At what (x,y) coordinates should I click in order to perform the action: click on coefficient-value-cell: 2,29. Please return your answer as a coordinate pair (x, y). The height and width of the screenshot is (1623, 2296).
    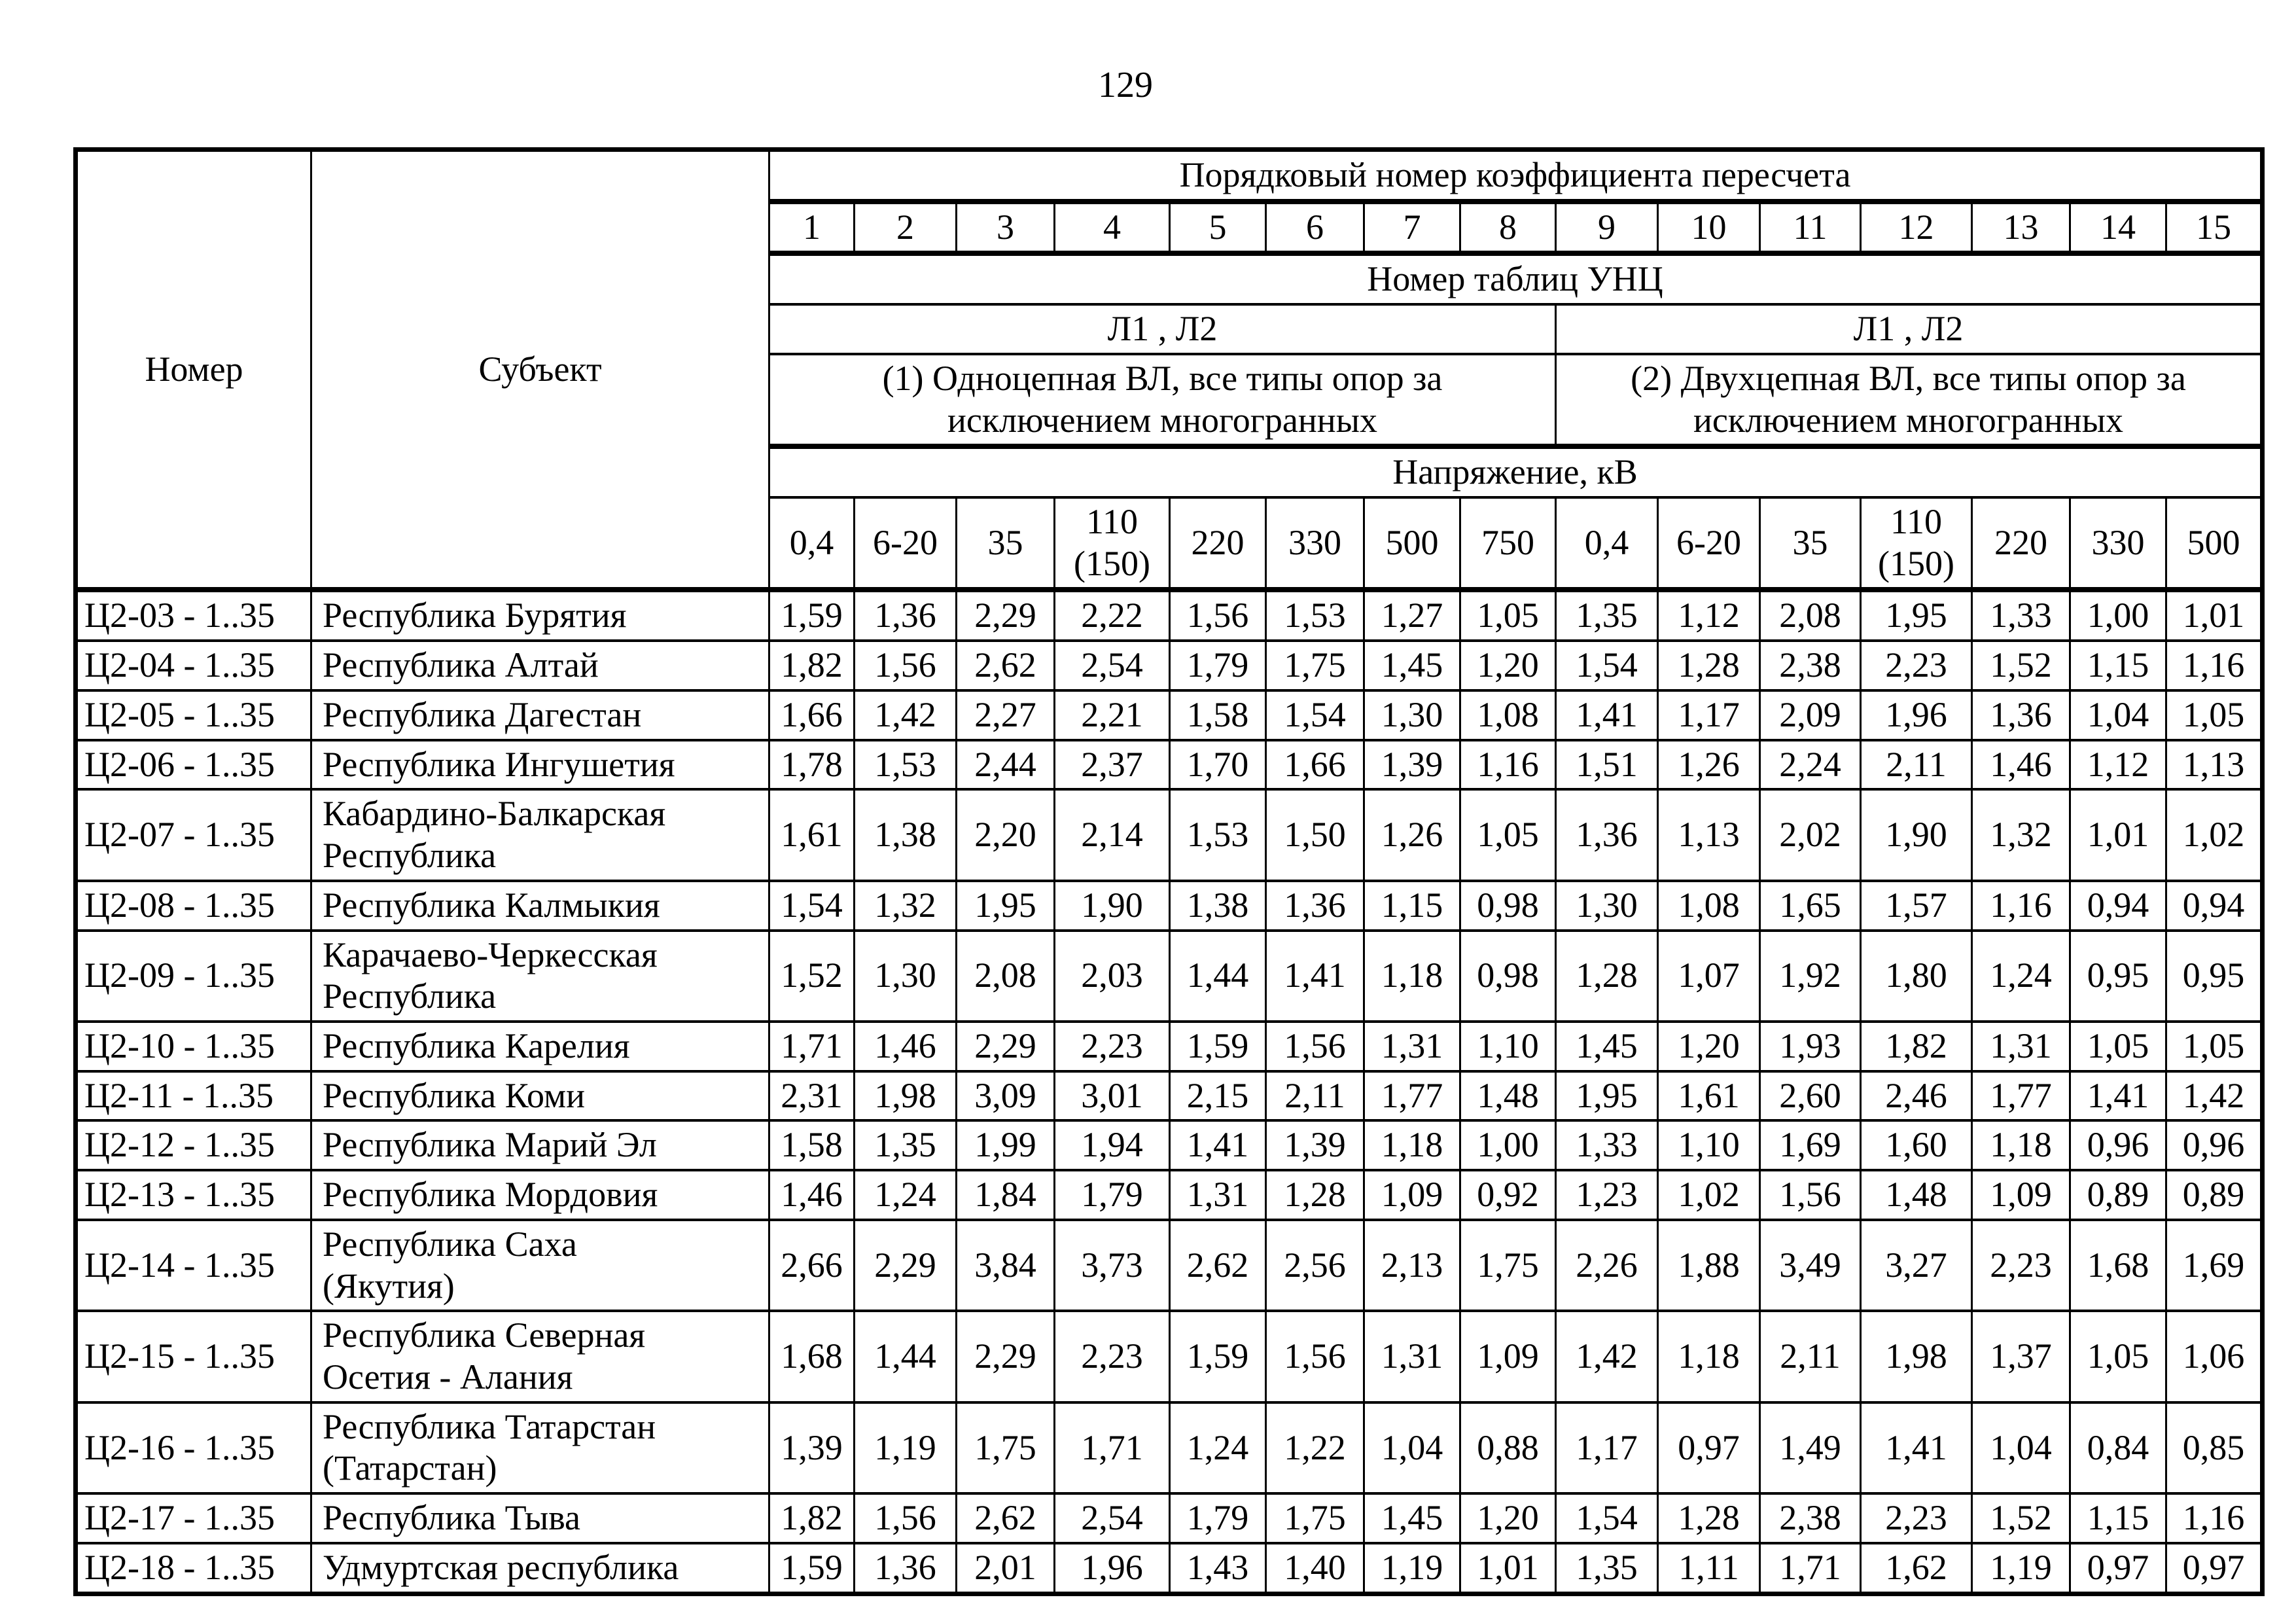
    Looking at the image, I should click on (1005, 615).